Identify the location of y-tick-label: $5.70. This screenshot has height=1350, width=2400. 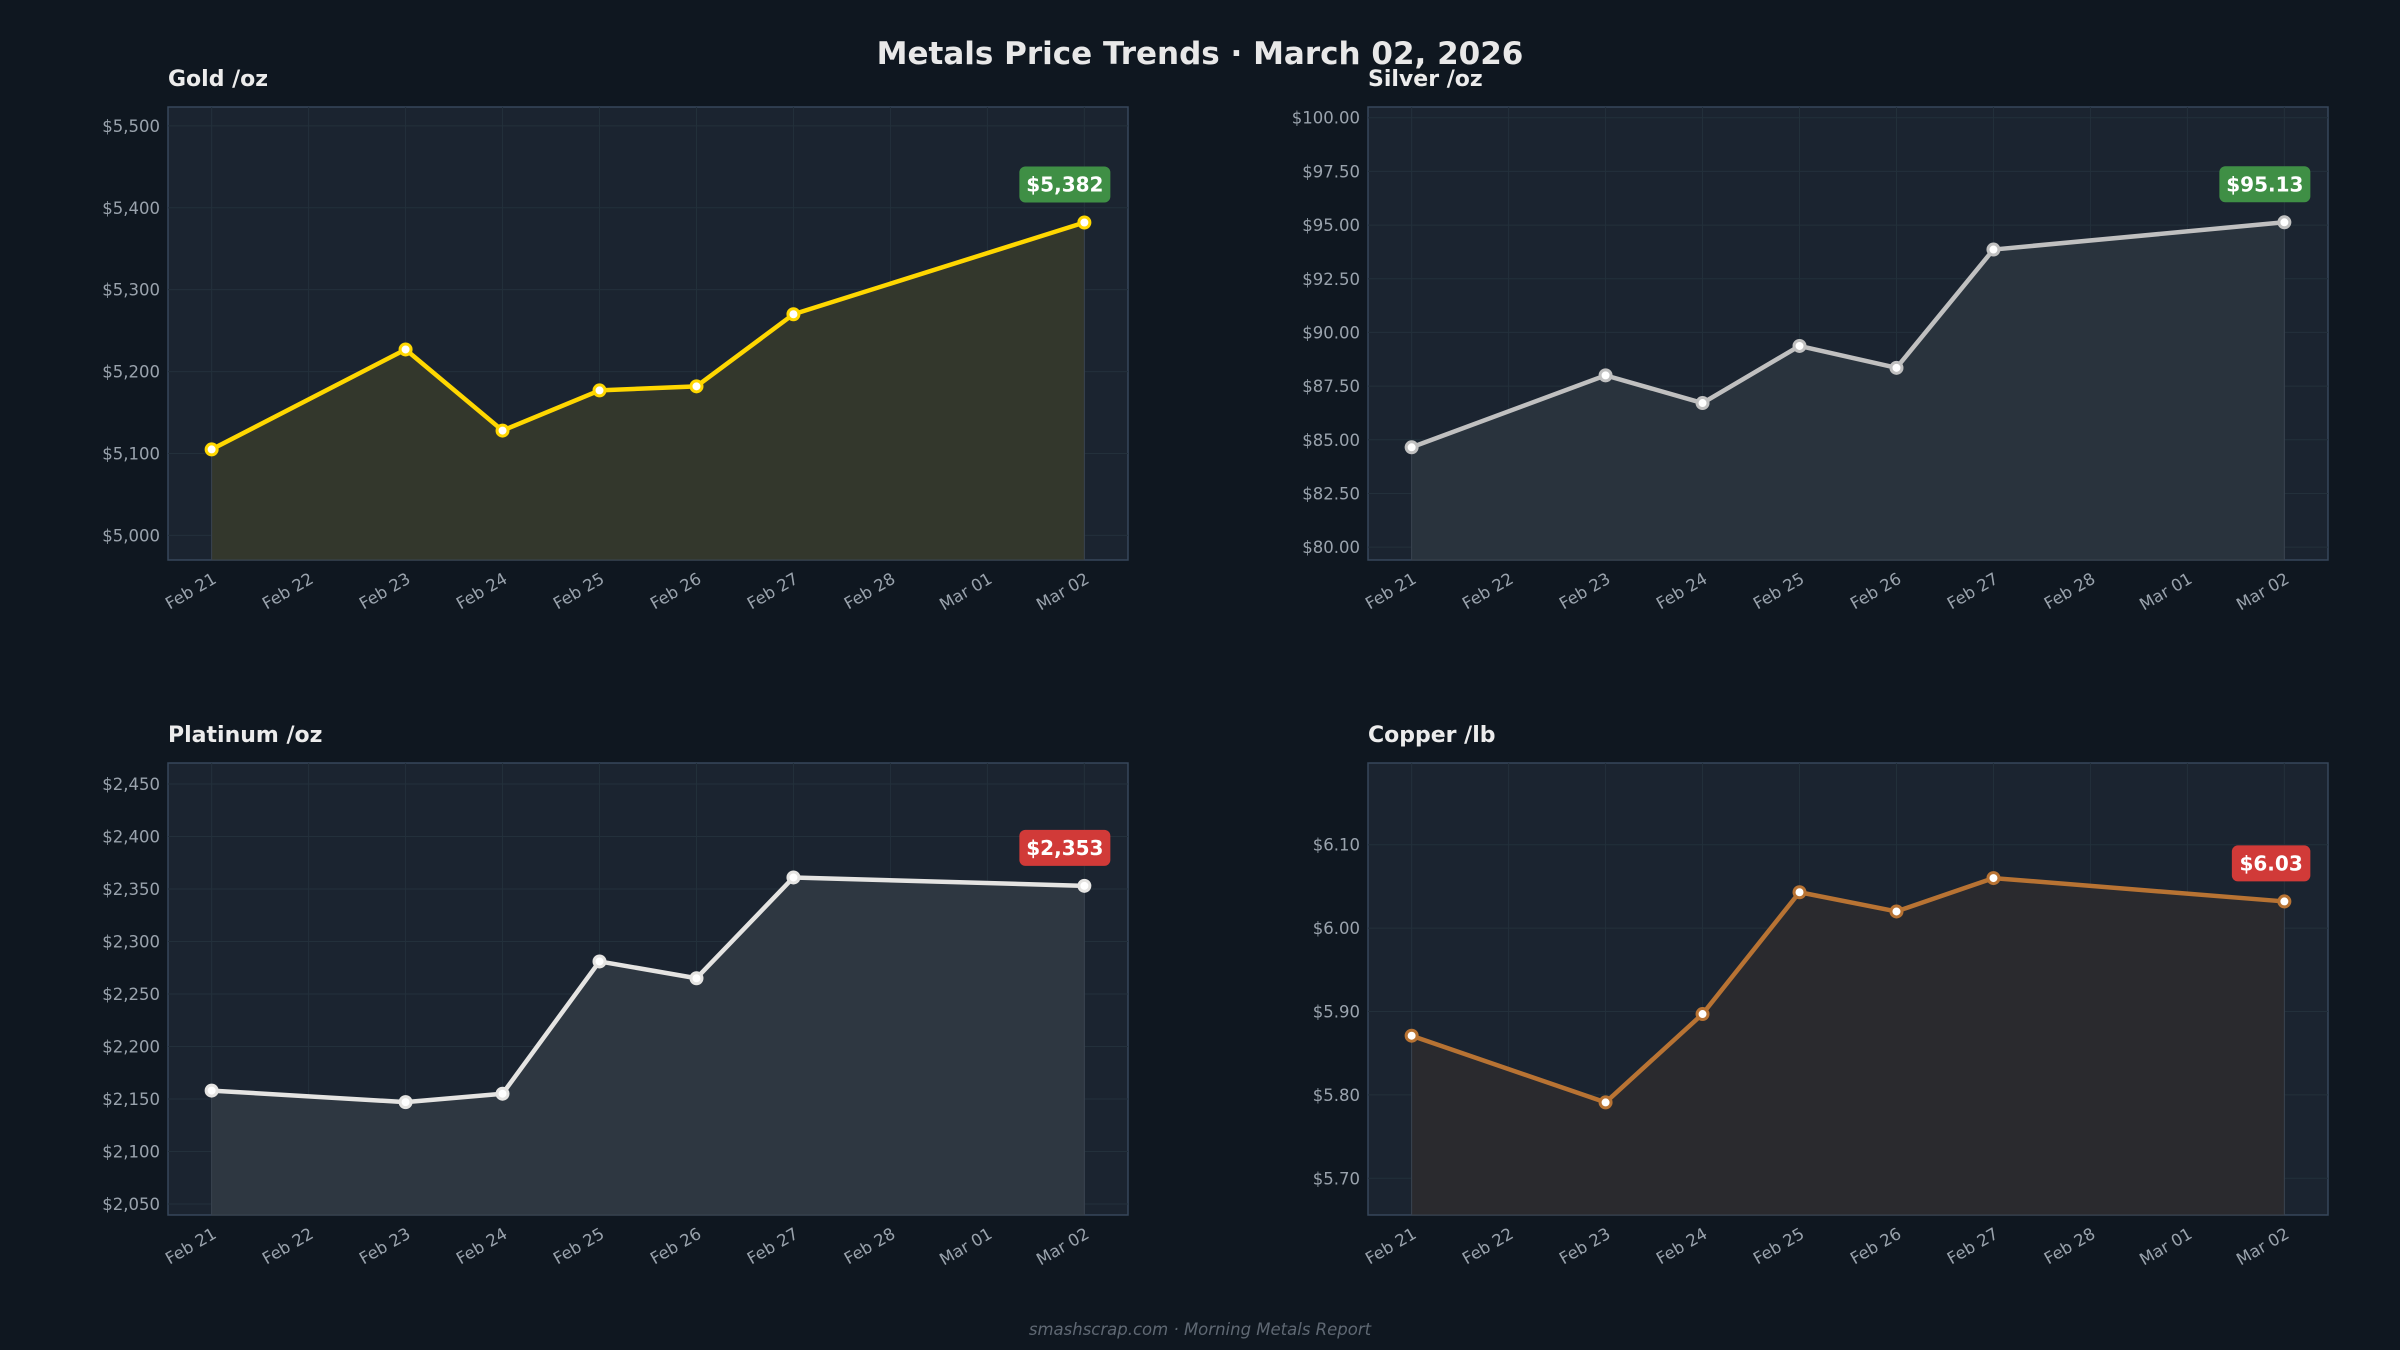
(1336, 1178).